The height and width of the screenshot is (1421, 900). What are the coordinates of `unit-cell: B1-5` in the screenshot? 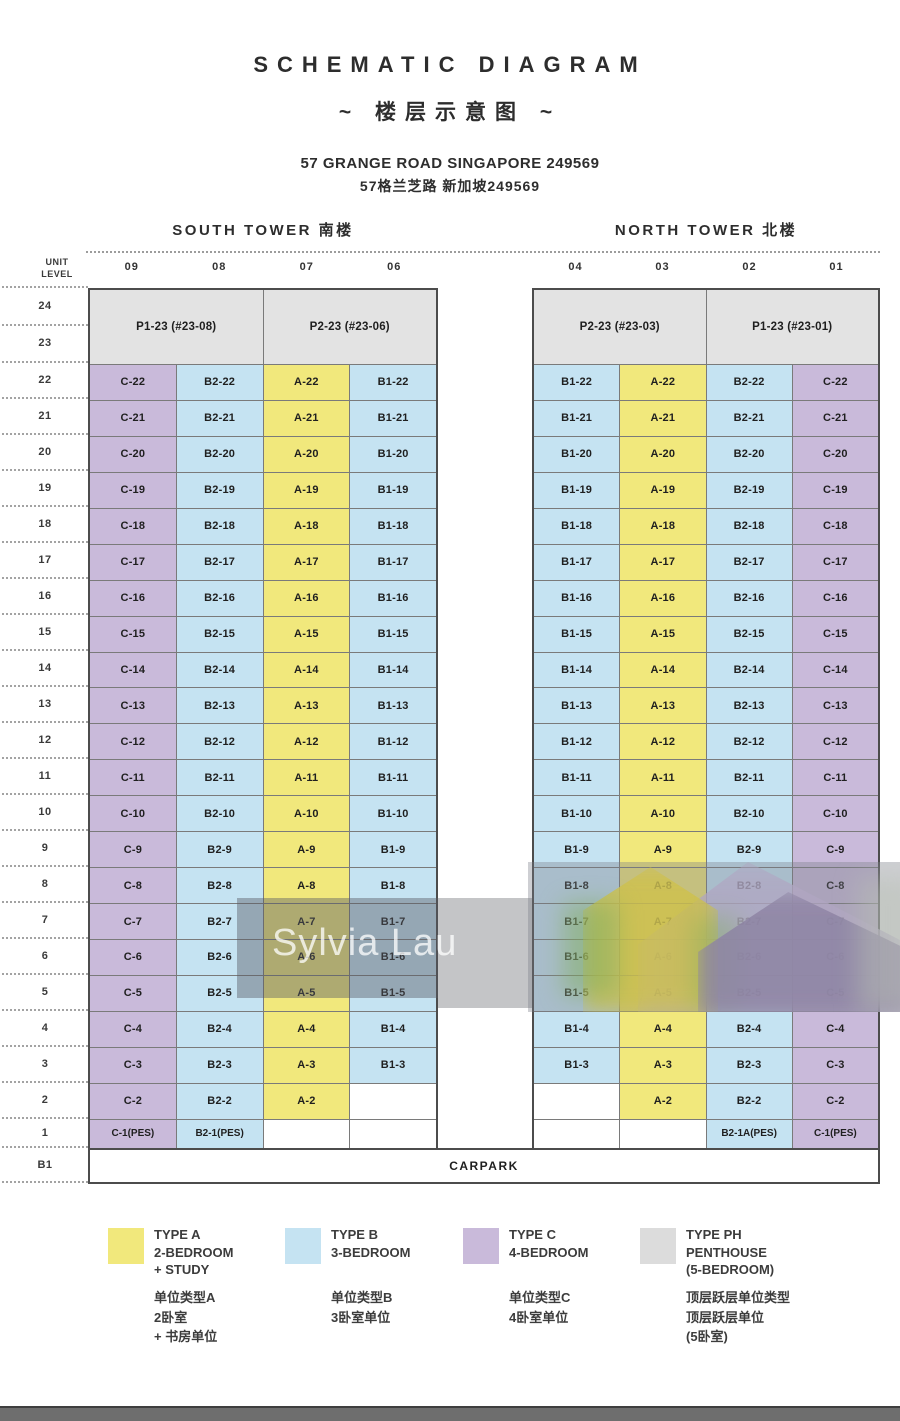 It's located at (393, 993).